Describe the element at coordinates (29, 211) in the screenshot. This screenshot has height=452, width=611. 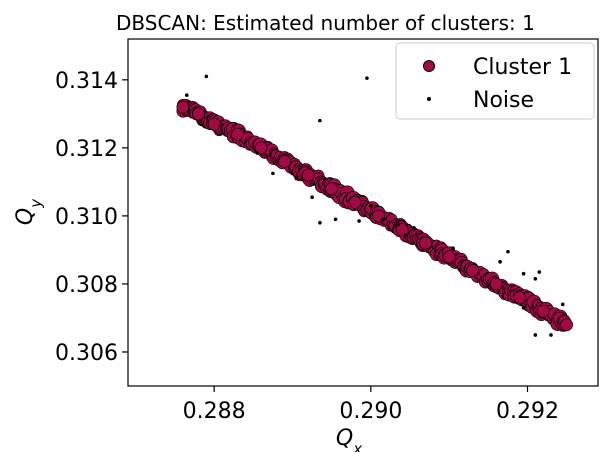
I see `y-axis-label: Qy` at that location.